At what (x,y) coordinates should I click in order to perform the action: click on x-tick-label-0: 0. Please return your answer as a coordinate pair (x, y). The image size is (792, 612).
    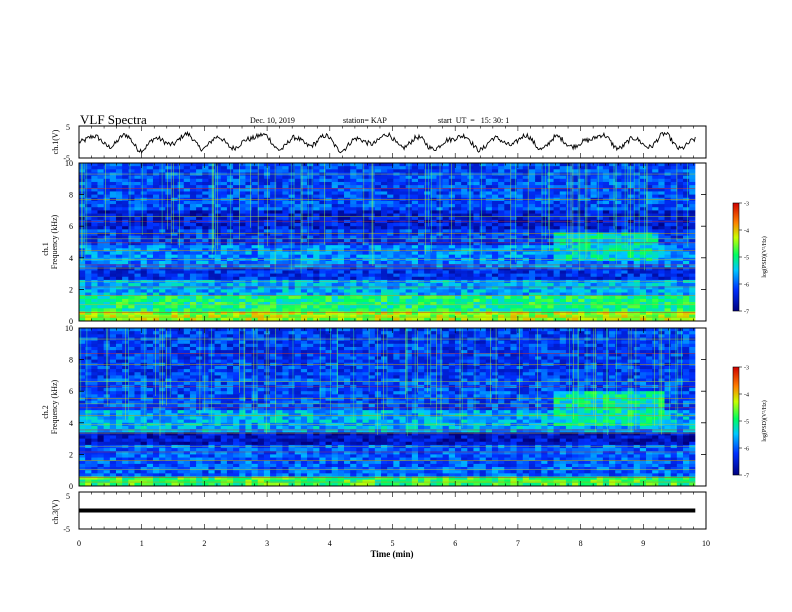
    Looking at the image, I should click on (79, 543).